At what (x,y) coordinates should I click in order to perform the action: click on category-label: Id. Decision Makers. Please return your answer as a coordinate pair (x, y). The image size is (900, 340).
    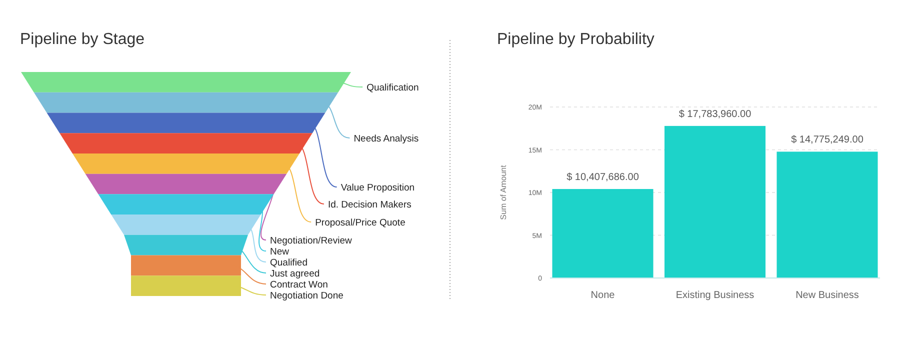
    Looking at the image, I should click on (370, 205).